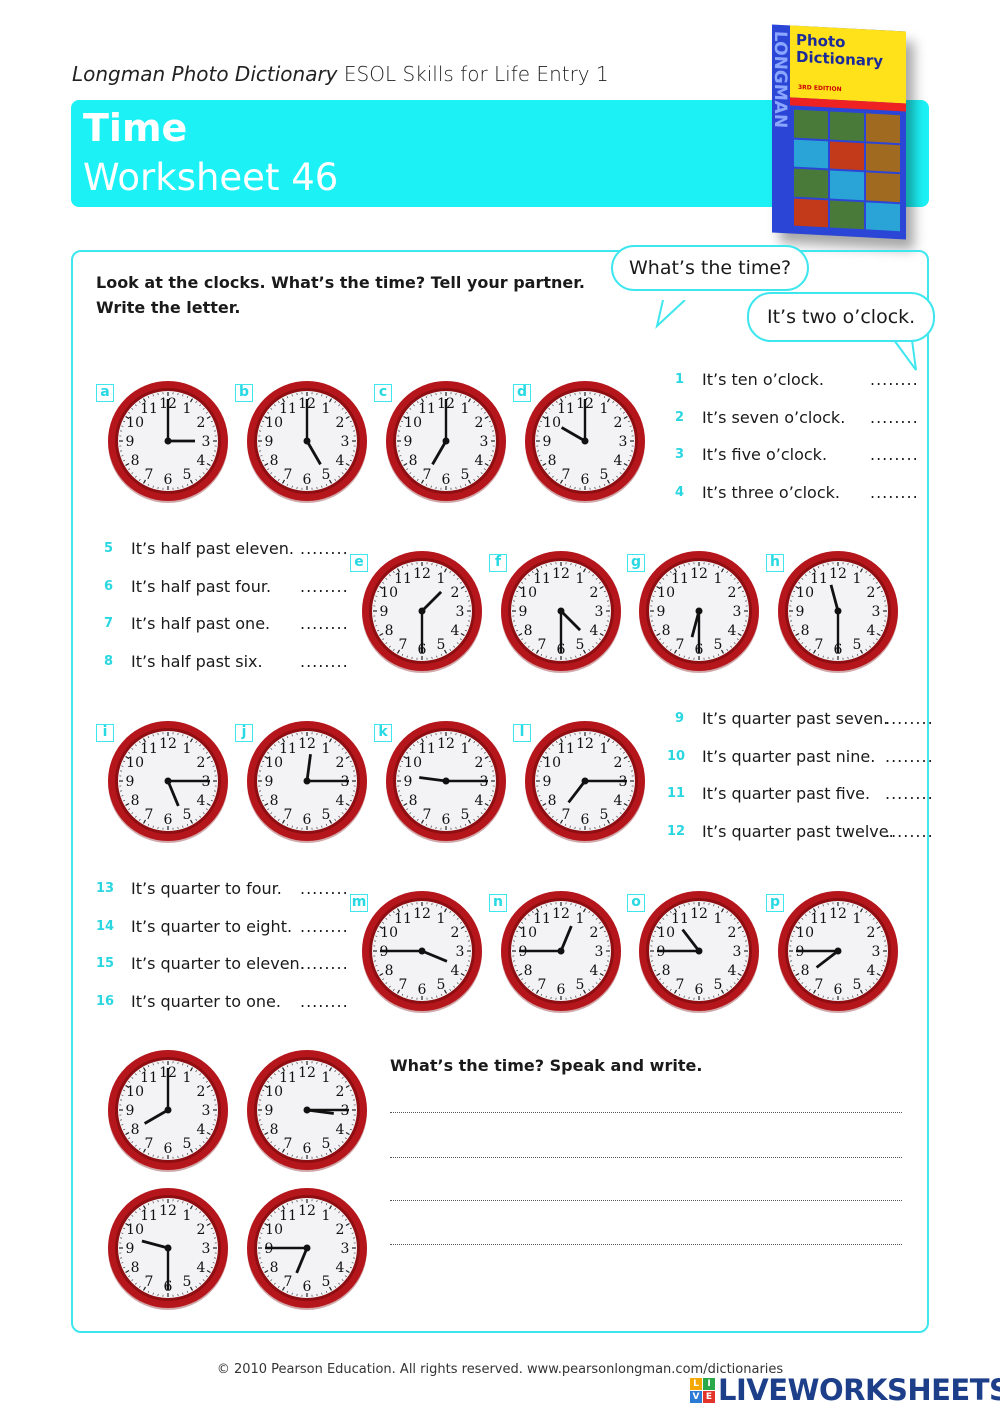 Image resolution: width=1000 pixels, height=1414 pixels. I want to click on question-text: It’s quarter to four., so click(206, 888).